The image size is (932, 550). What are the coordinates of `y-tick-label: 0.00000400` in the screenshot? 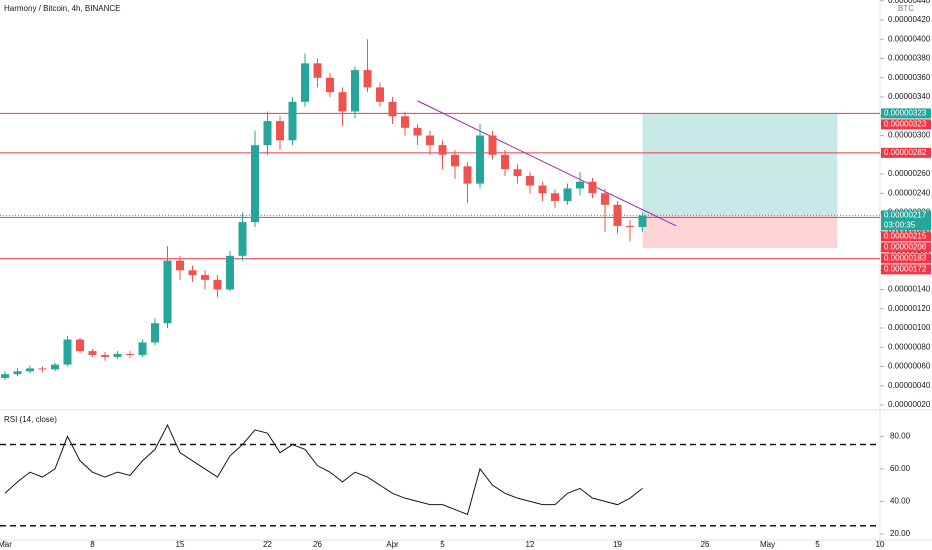 It's located at (909, 38).